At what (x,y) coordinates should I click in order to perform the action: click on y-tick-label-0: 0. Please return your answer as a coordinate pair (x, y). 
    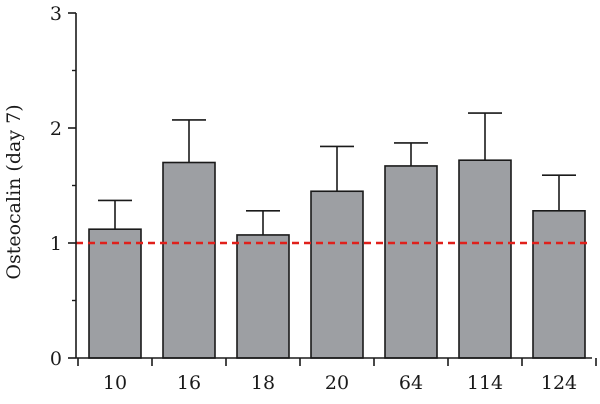
    Looking at the image, I should click on (56, 359).